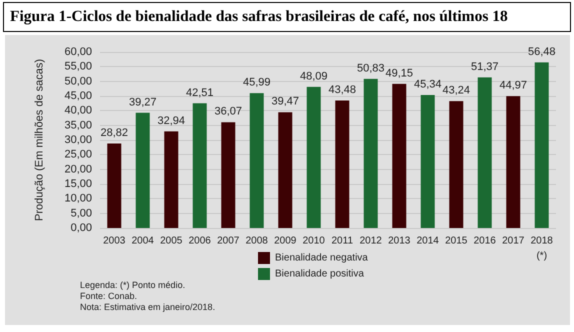 Image resolution: width=574 pixels, height=332 pixels. Describe the element at coordinates (321, 258) in the screenshot. I see `legend-label: Bienalidade negativa` at that location.